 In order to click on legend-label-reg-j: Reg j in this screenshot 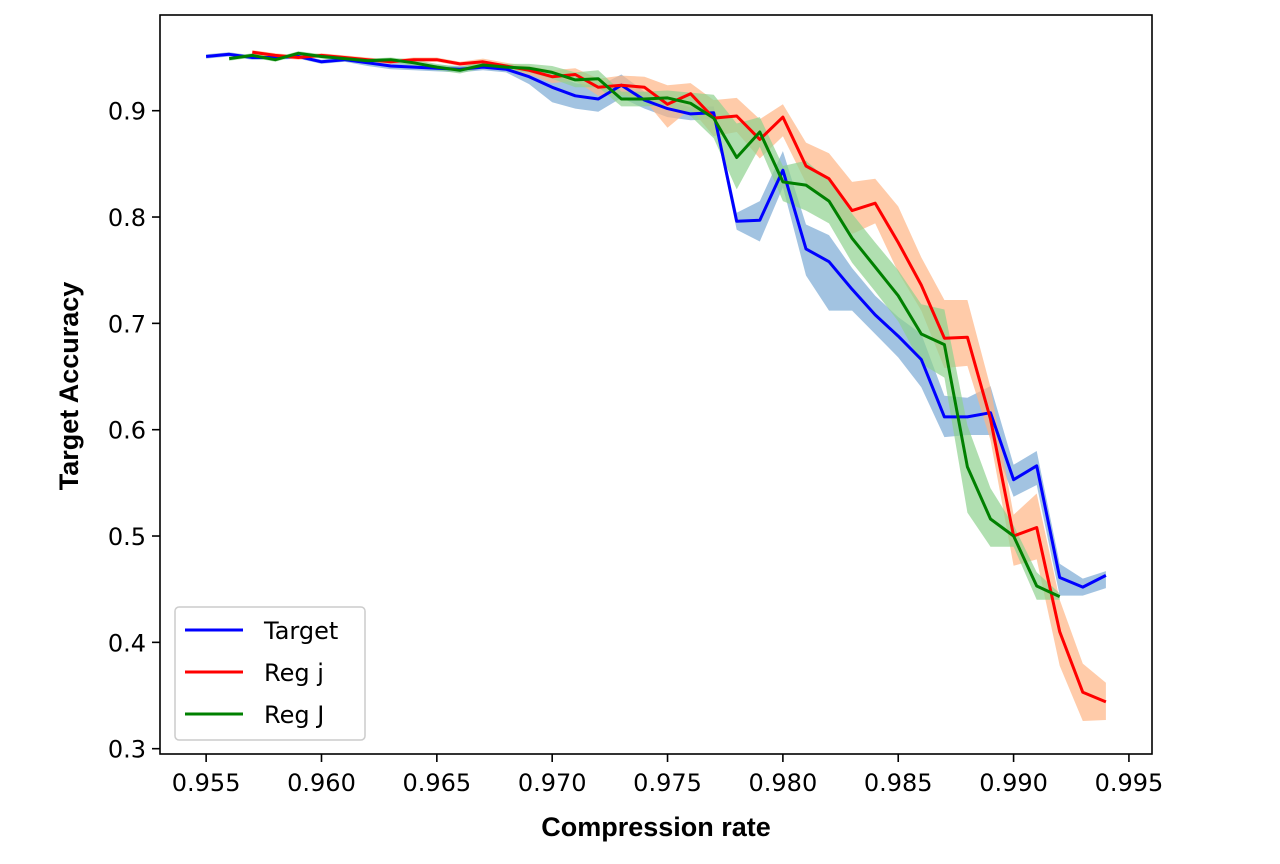, I will do `click(294, 673)`.